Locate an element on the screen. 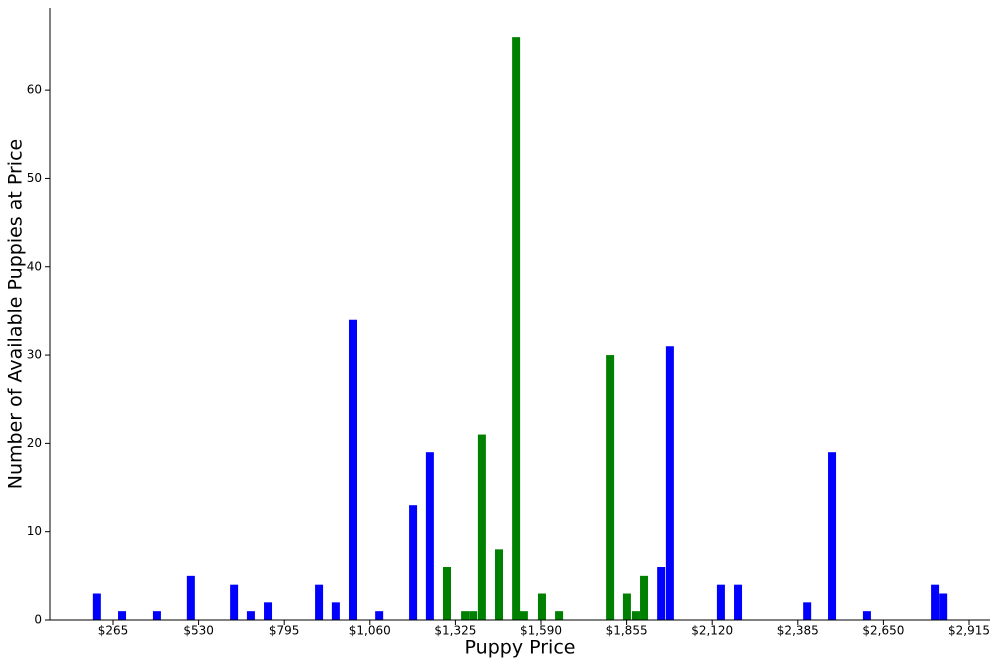 This screenshot has height=666, width=1000. x-tick-label: $2,385 is located at coordinates (798, 631).